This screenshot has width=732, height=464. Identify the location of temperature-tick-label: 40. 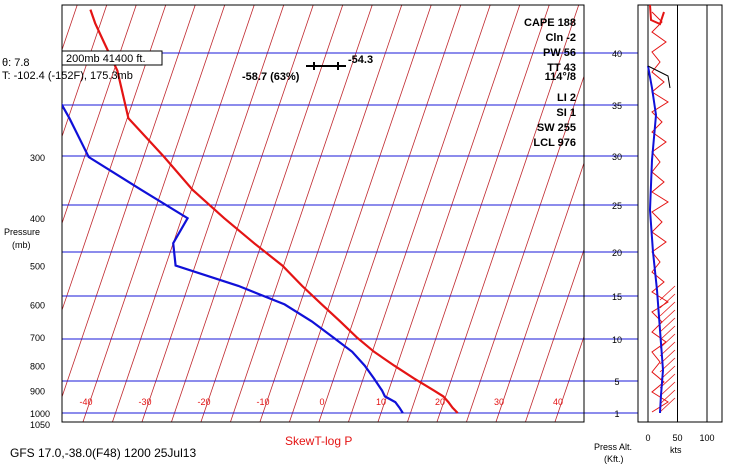
(558, 402).